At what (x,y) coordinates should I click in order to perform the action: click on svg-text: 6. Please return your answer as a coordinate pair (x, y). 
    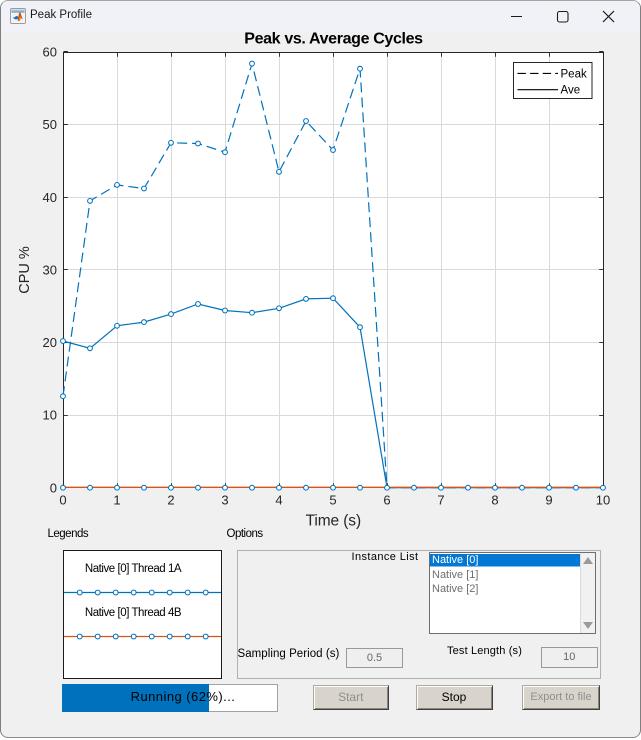
    Looking at the image, I should click on (386, 500).